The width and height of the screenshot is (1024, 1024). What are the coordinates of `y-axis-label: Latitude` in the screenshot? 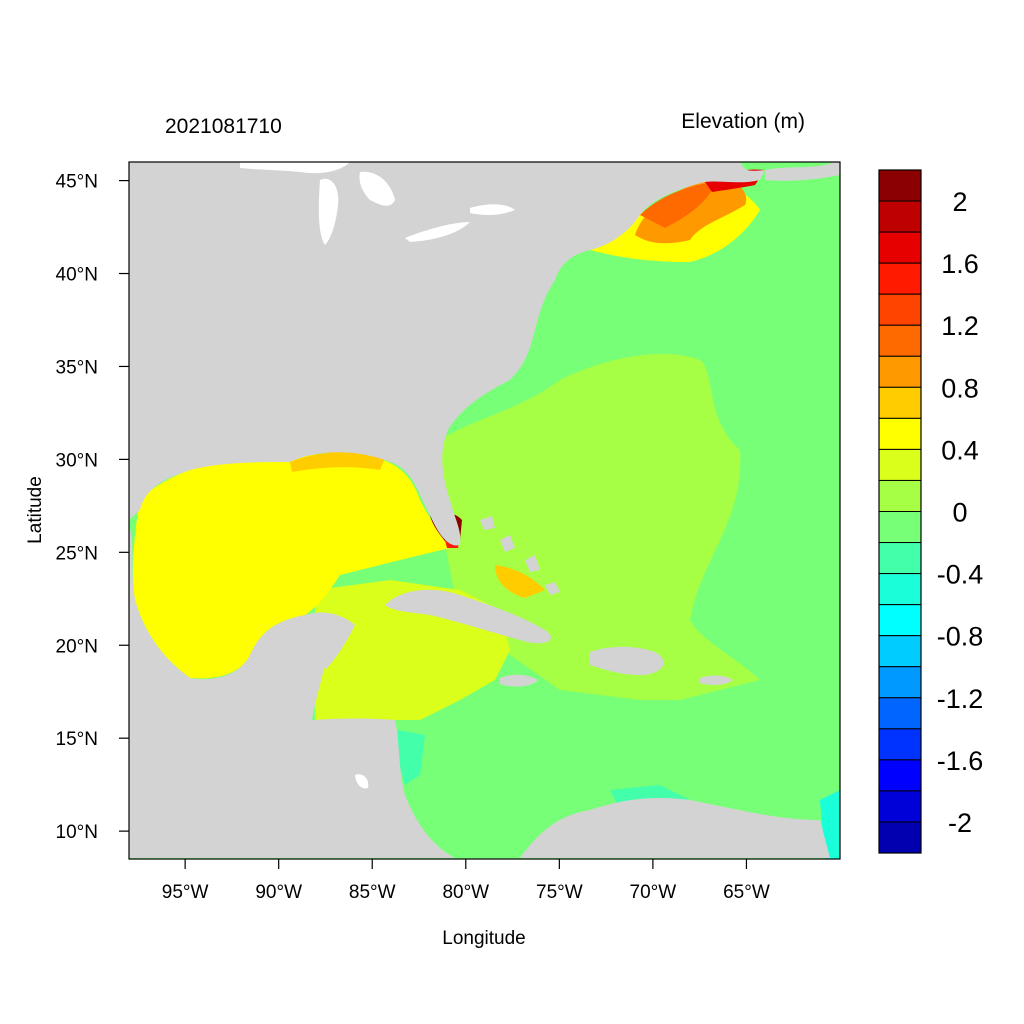 It's located at (35, 510).